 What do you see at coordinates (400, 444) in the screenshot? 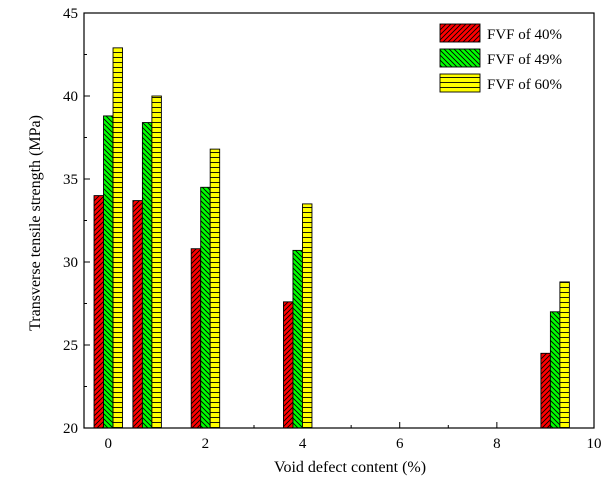
I see `x-tick-label: 6` at bounding box center [400, 444].